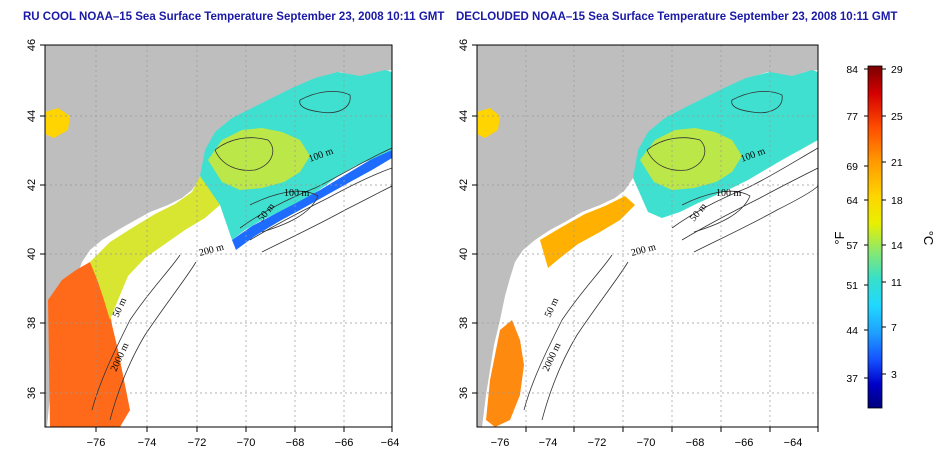 Image resolution: width=950 pixels, height=475 pixels. I want to click on lon-labels-left: −76 −74 −72 −70 −68 −66 −64, so click(243, 443).